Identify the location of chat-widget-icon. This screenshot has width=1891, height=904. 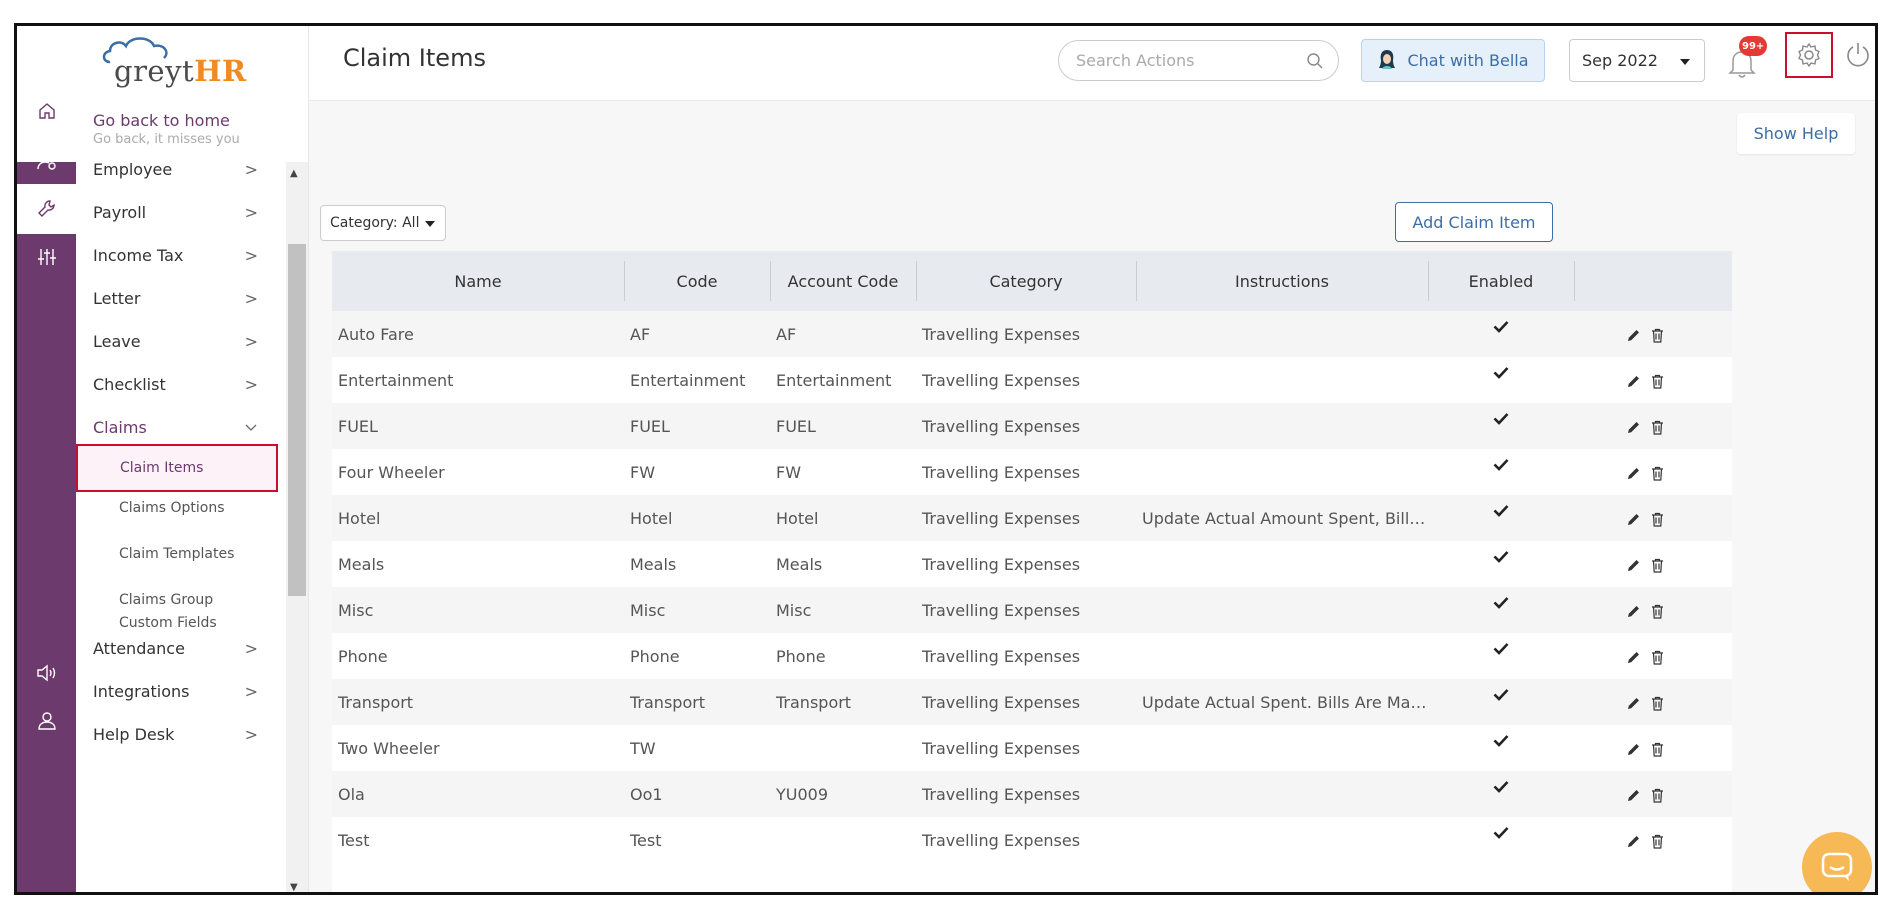
(1837, 862).